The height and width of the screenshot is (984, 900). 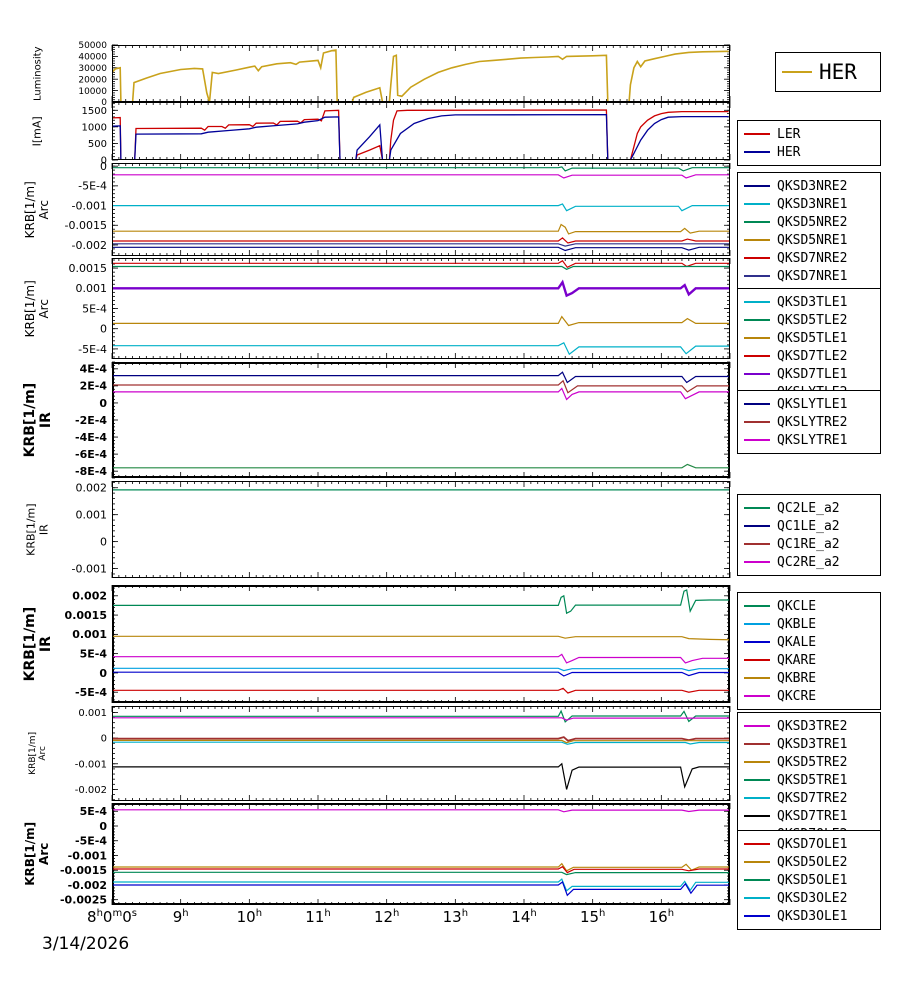 What do you see at coordinates (809, 762) in the screenshot?
I see `legend-entry: QKSD5TRE2` at bounding box center [809, 762].